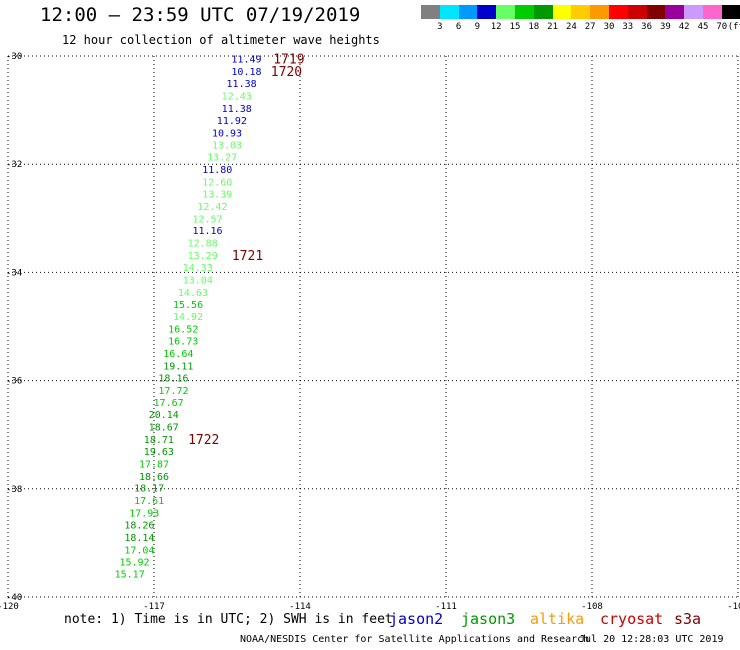  What do you see at coordinates (139, 538) in the screenshot?
I see `wave-height-value: 18.14` at bounding box center [139, 538].